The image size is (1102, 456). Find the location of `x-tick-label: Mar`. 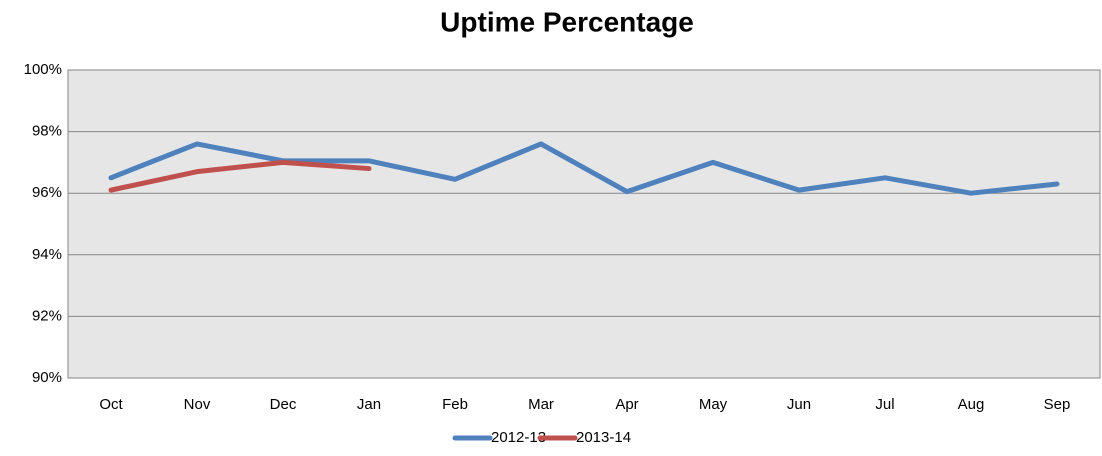

x-tick-label: Mar is located at coordinates (541, 404).